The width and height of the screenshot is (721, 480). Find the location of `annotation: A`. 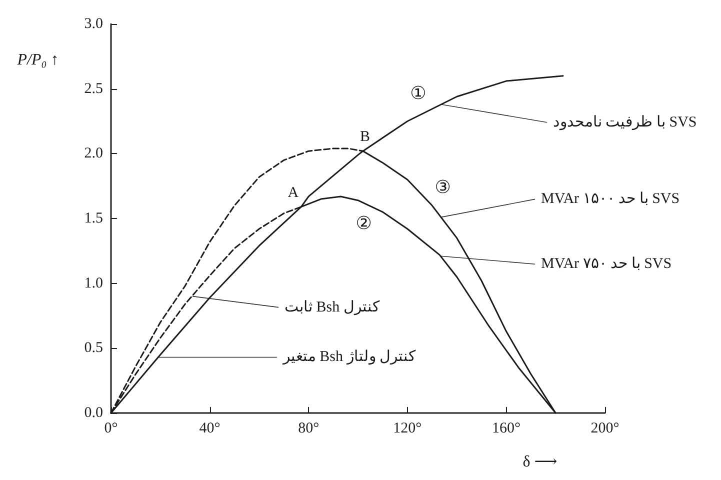

annotation: A is located at coordinates (293, 192).